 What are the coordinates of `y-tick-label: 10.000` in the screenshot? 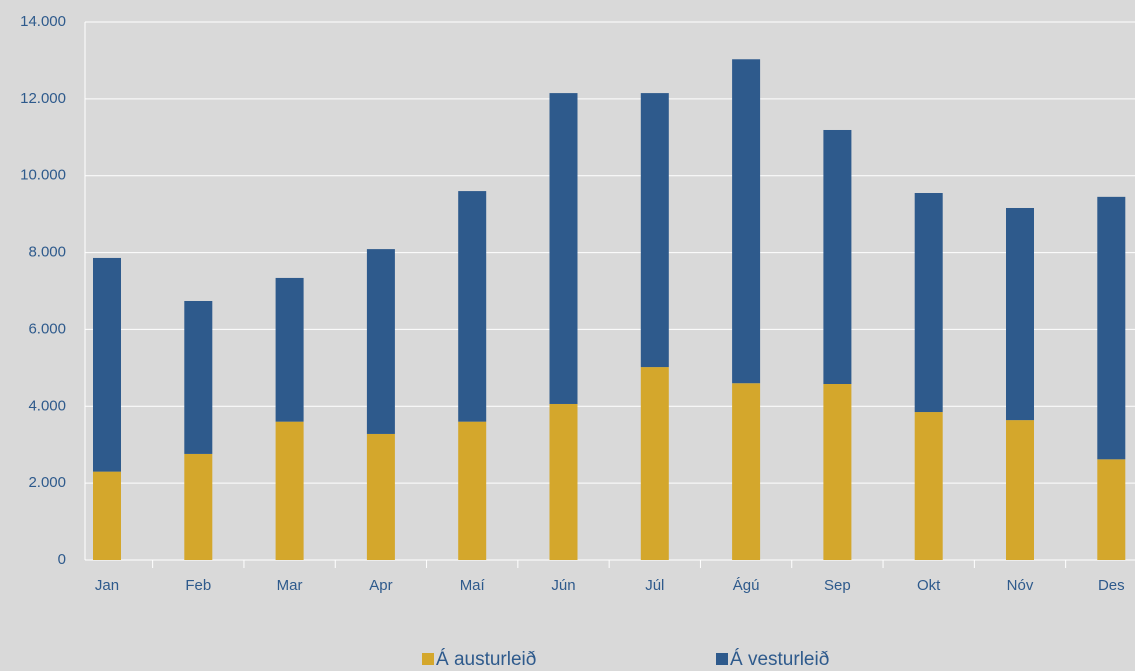 It's located at (43, 175).